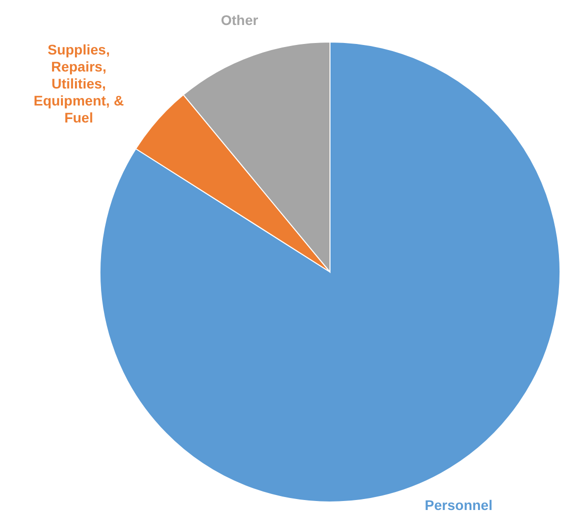  Describe the element at coordinates (458, 504) in the screenshot. I see `slice-label: Personnel` at that location.